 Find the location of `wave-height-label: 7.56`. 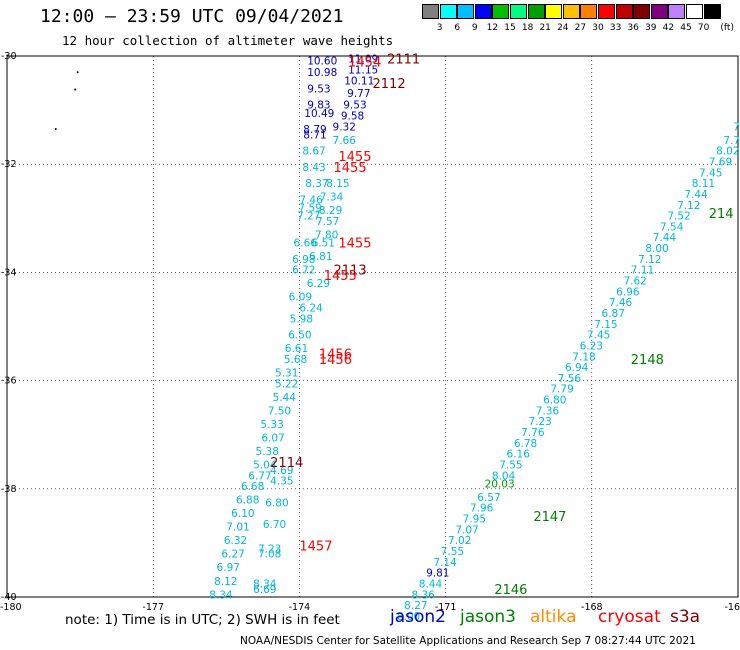

wave-height-label: 7.56 is located at coordinates (570, 379).